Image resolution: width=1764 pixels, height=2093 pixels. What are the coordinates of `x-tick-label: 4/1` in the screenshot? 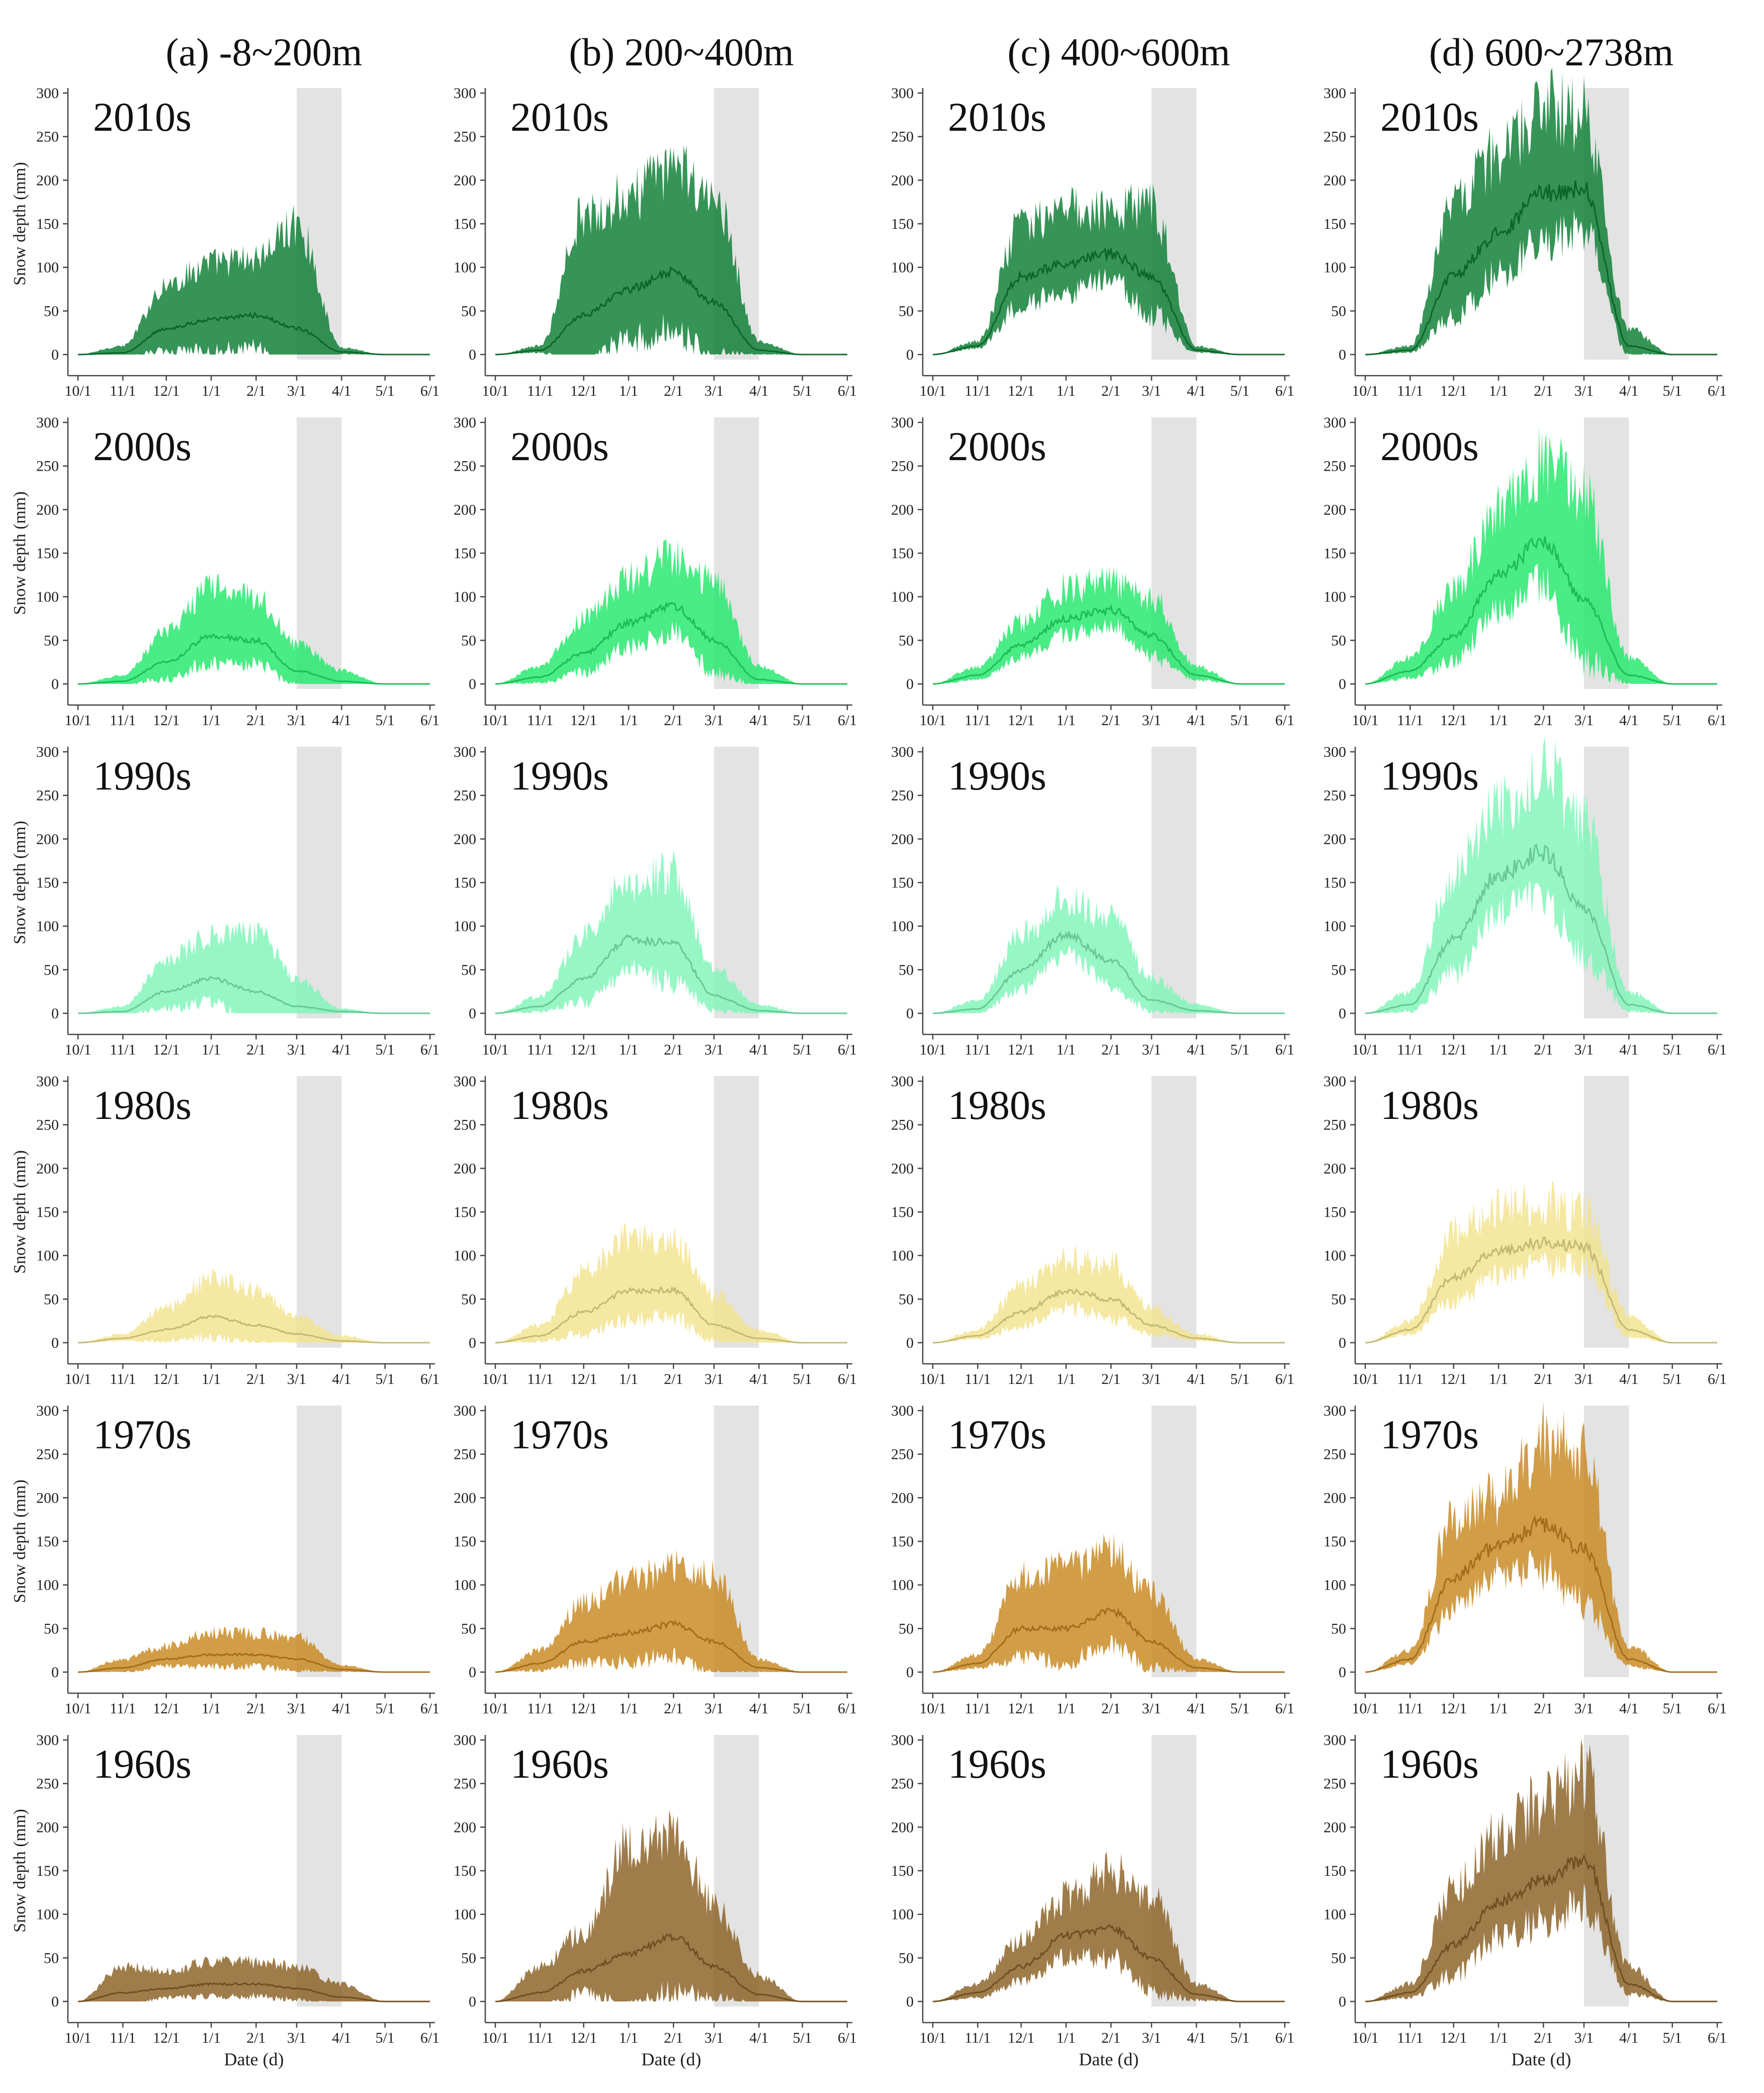 It's located at (1196, 1379).